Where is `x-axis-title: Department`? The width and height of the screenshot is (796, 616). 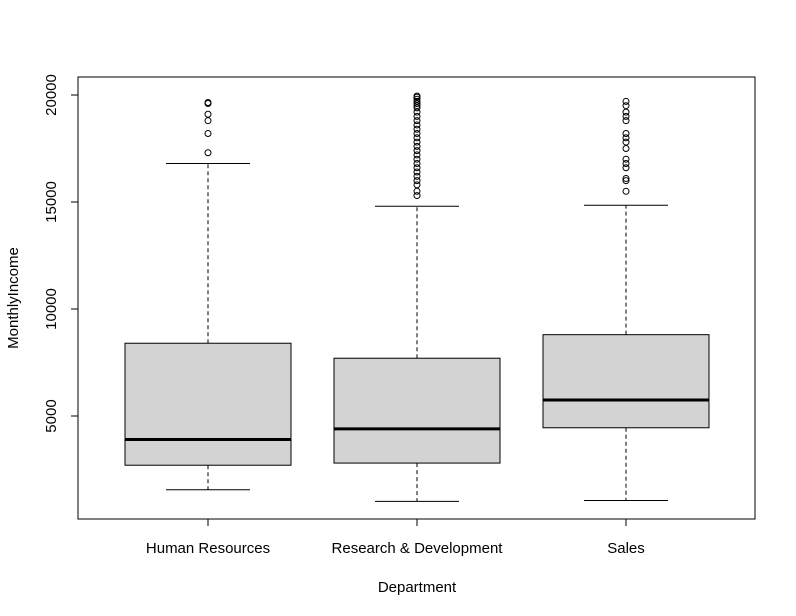 x-axis-title: Department is located at coordinates (417, 587).